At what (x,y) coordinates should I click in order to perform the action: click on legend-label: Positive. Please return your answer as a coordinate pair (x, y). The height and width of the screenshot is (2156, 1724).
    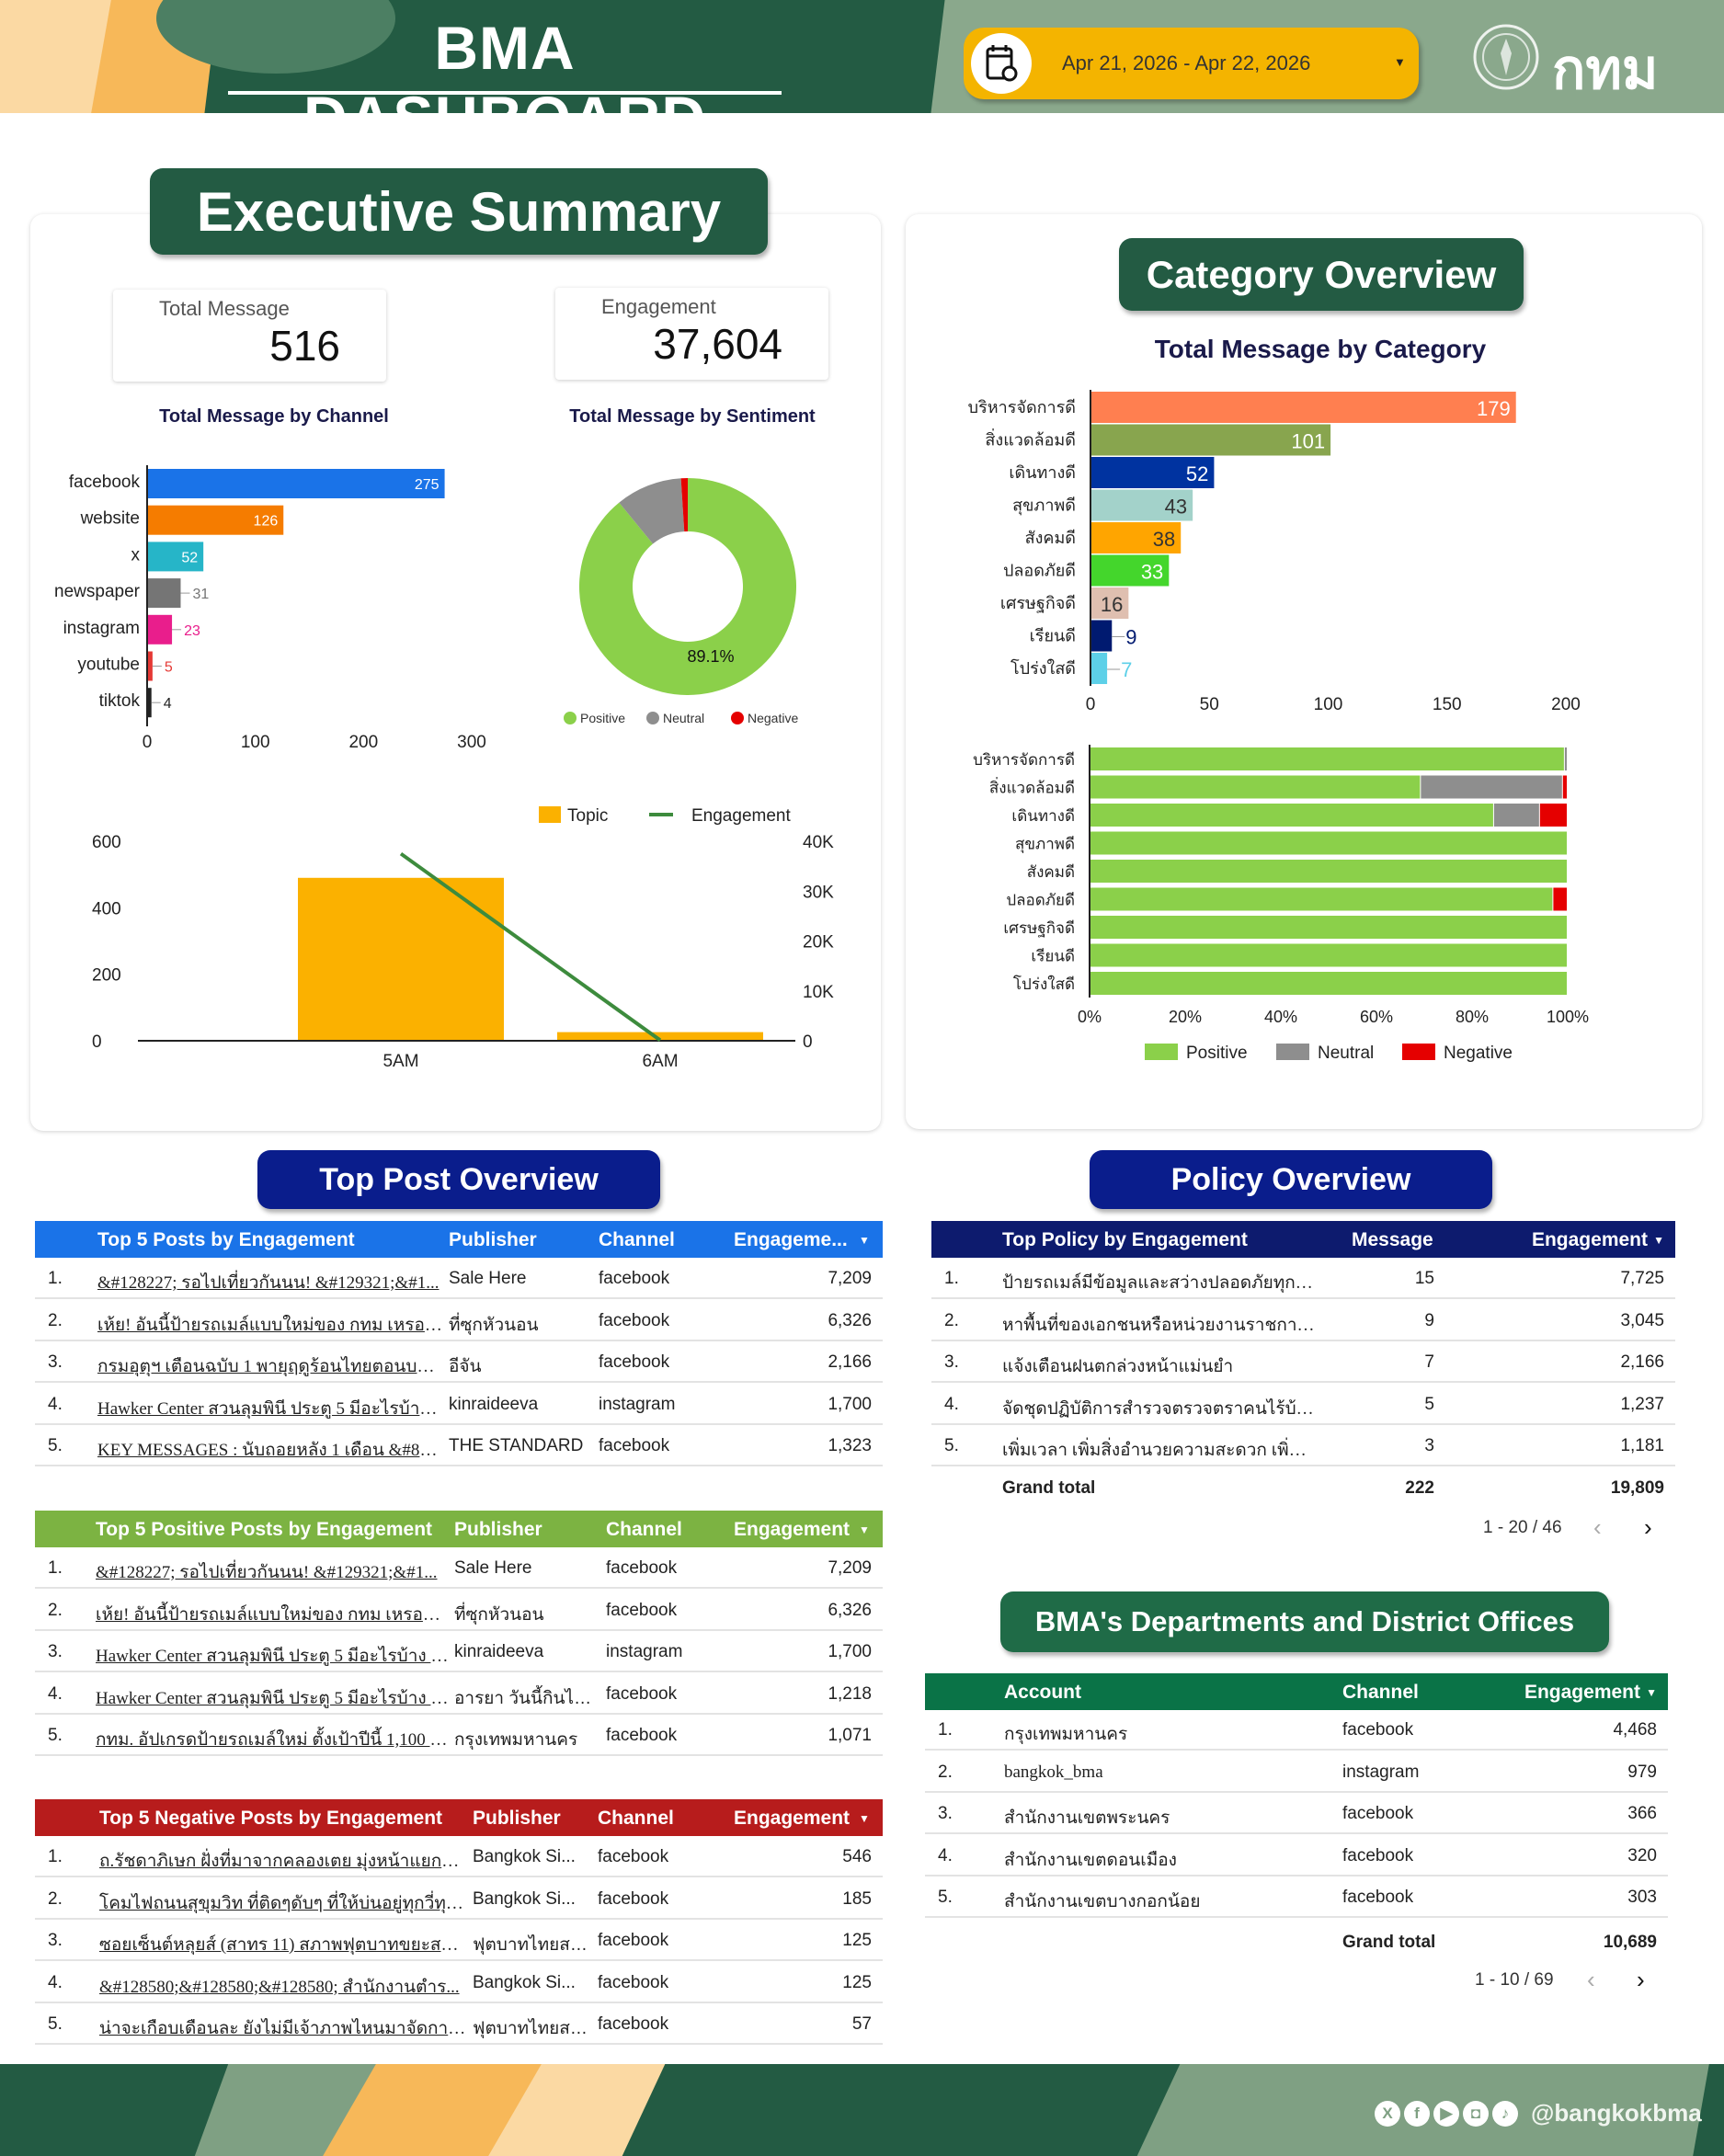
    Looking at the image, I should click on (1217, 1053).